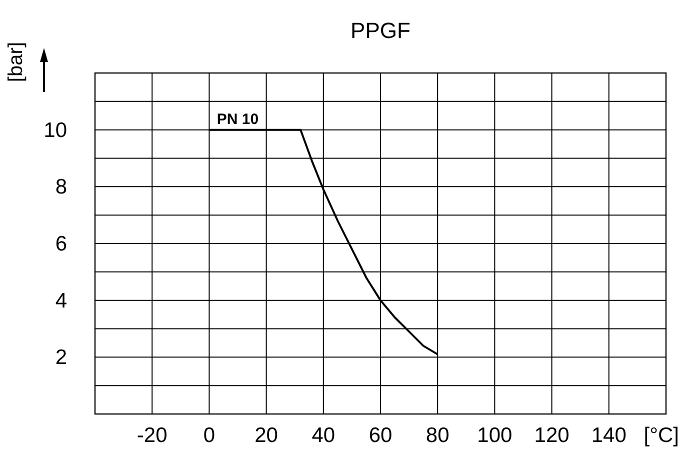 The width and height of the screenshot is (683, 455). I want to click on x-tick-label: 100, so click(494, 435).